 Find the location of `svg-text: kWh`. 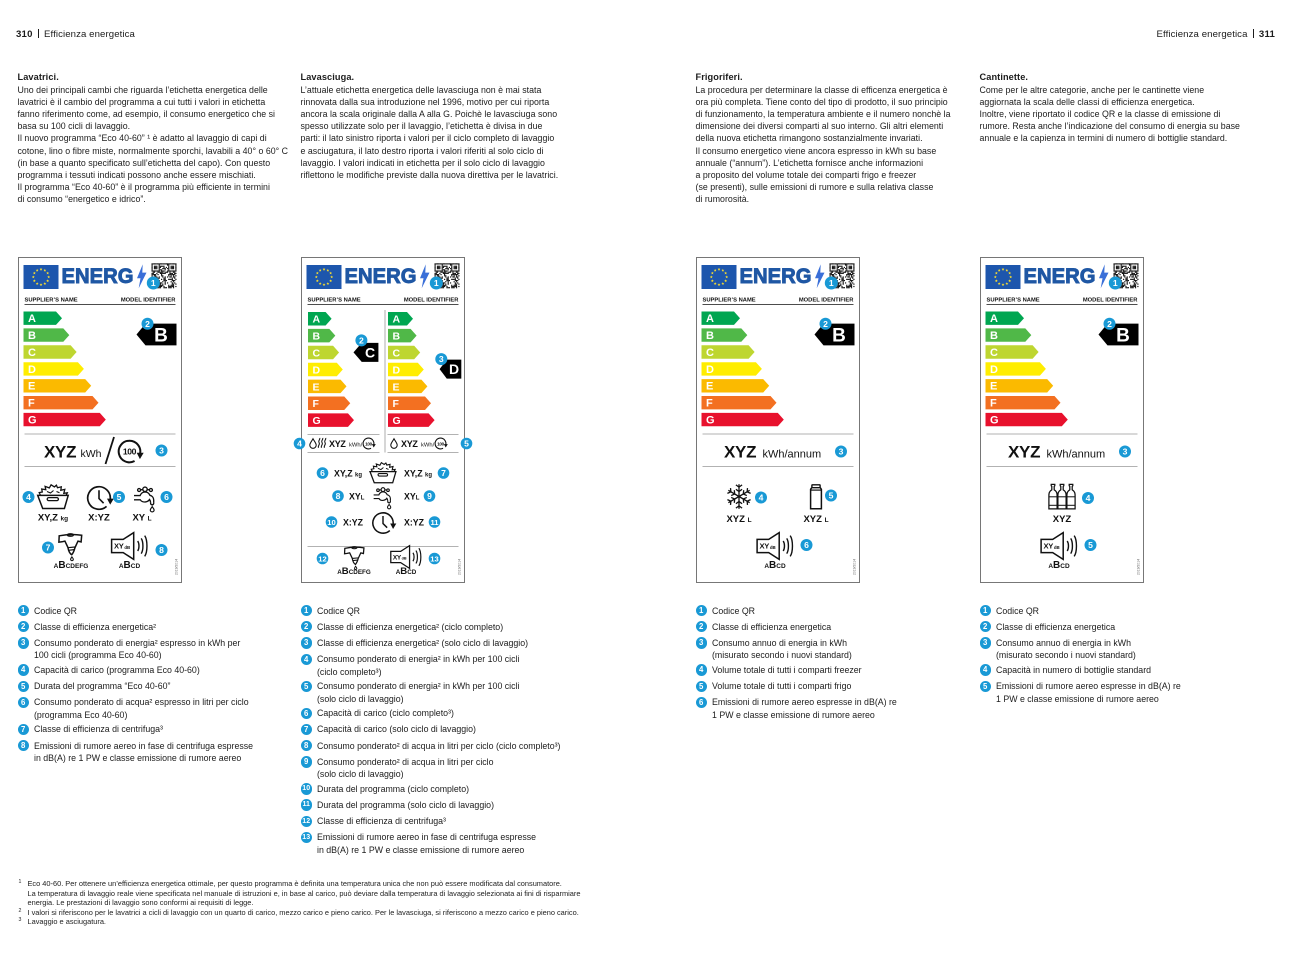

svg-text: kWh is located at coordinates (90, 454).